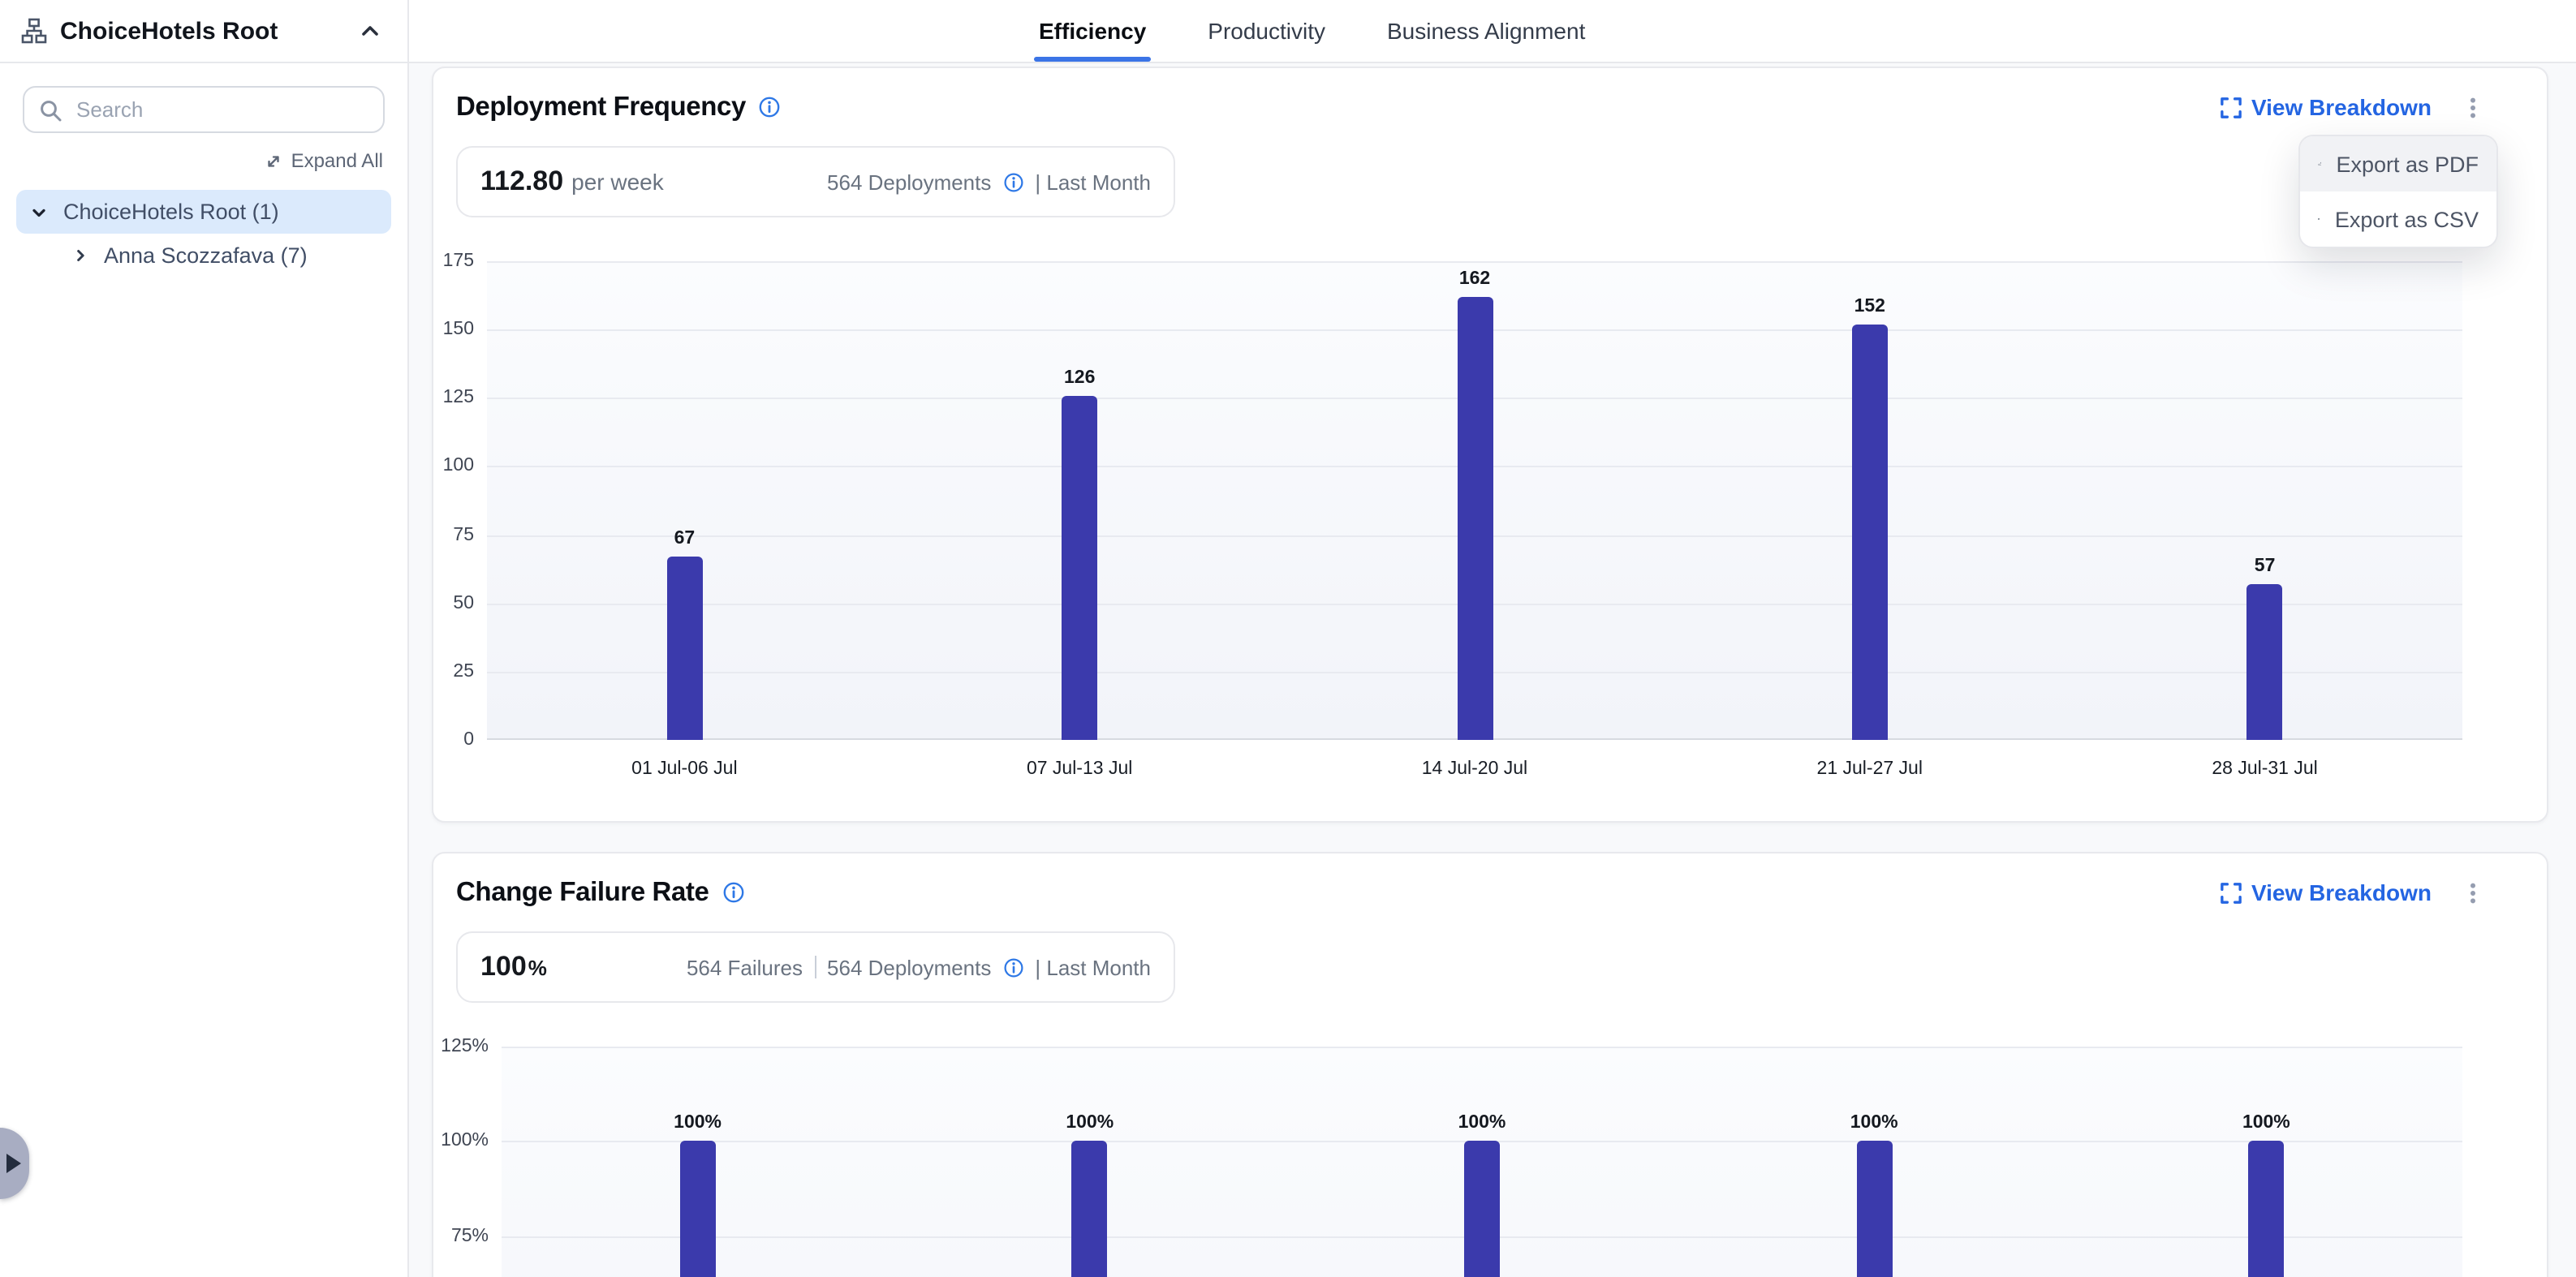  I want to click on sidebar-header: ChoiceHotels Root, so click(204, 31).